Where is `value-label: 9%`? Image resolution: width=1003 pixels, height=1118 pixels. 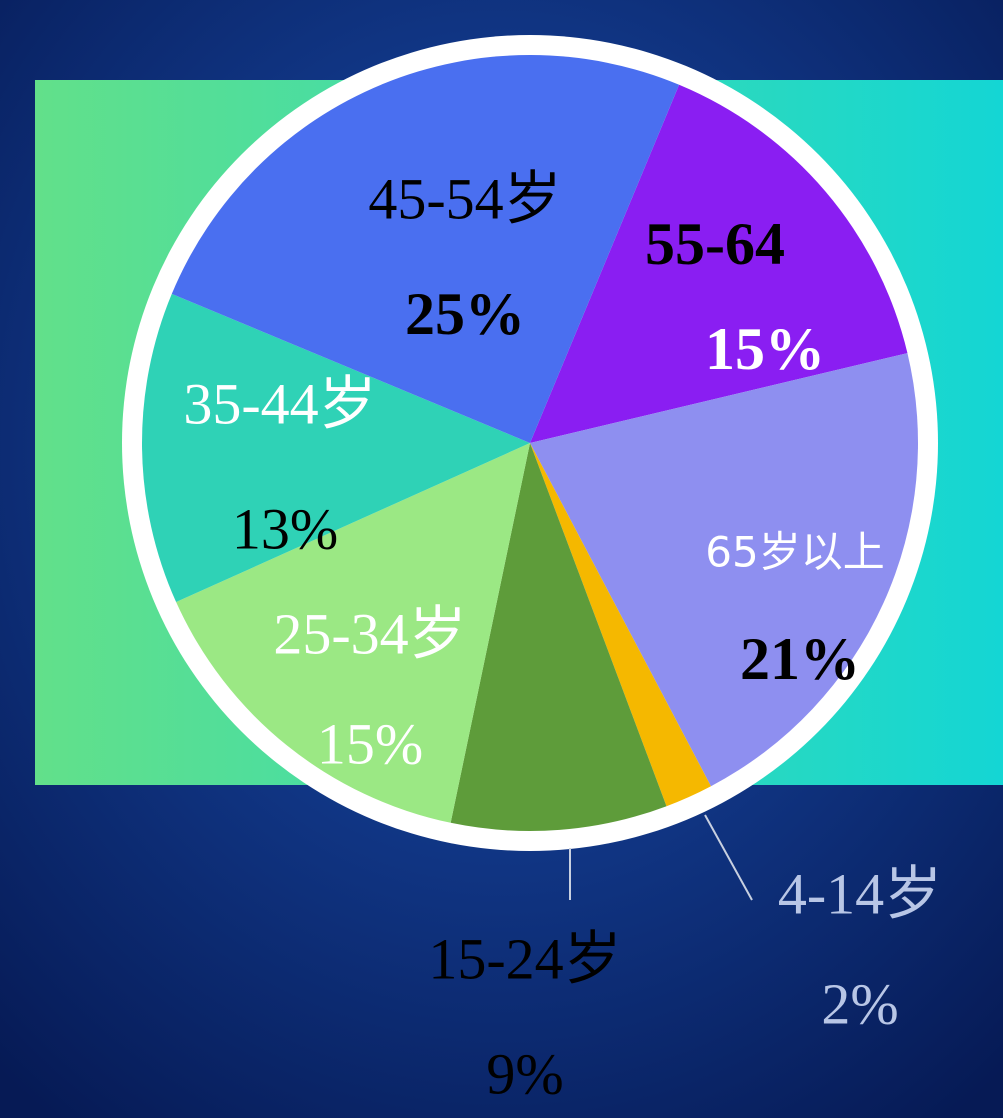
value-label: 9% is located at coordinates (524, 1073).